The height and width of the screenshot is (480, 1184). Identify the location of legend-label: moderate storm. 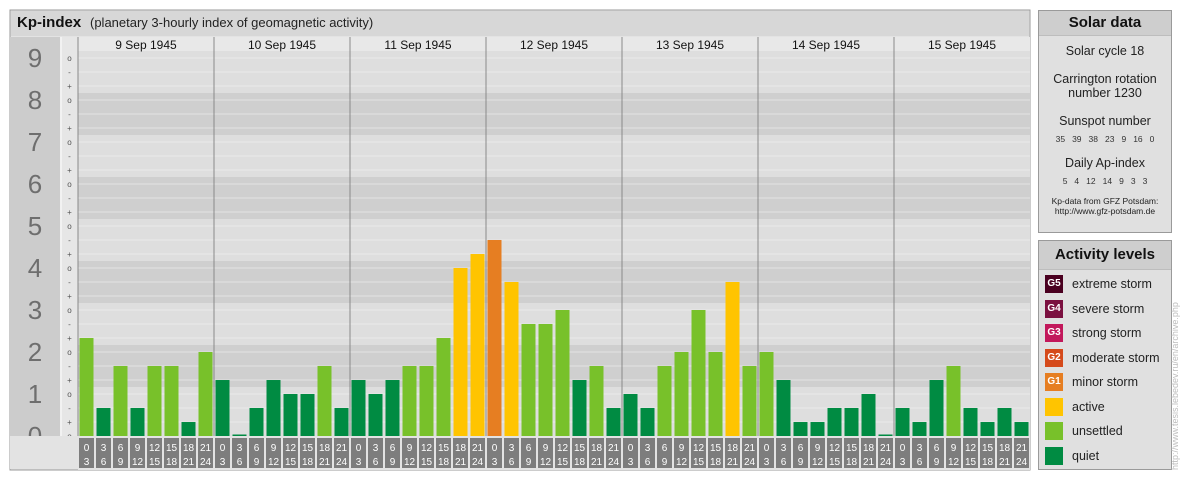
(1116, 357).